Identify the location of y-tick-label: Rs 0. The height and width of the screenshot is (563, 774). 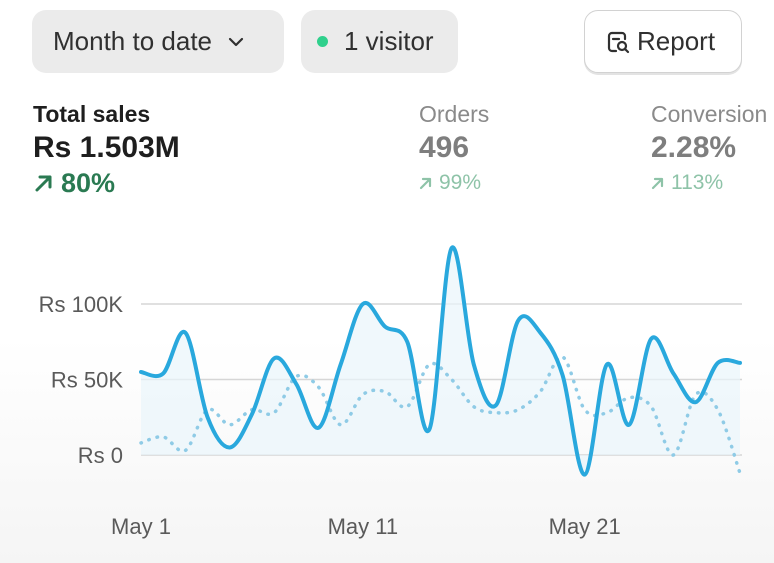
(100, 455).